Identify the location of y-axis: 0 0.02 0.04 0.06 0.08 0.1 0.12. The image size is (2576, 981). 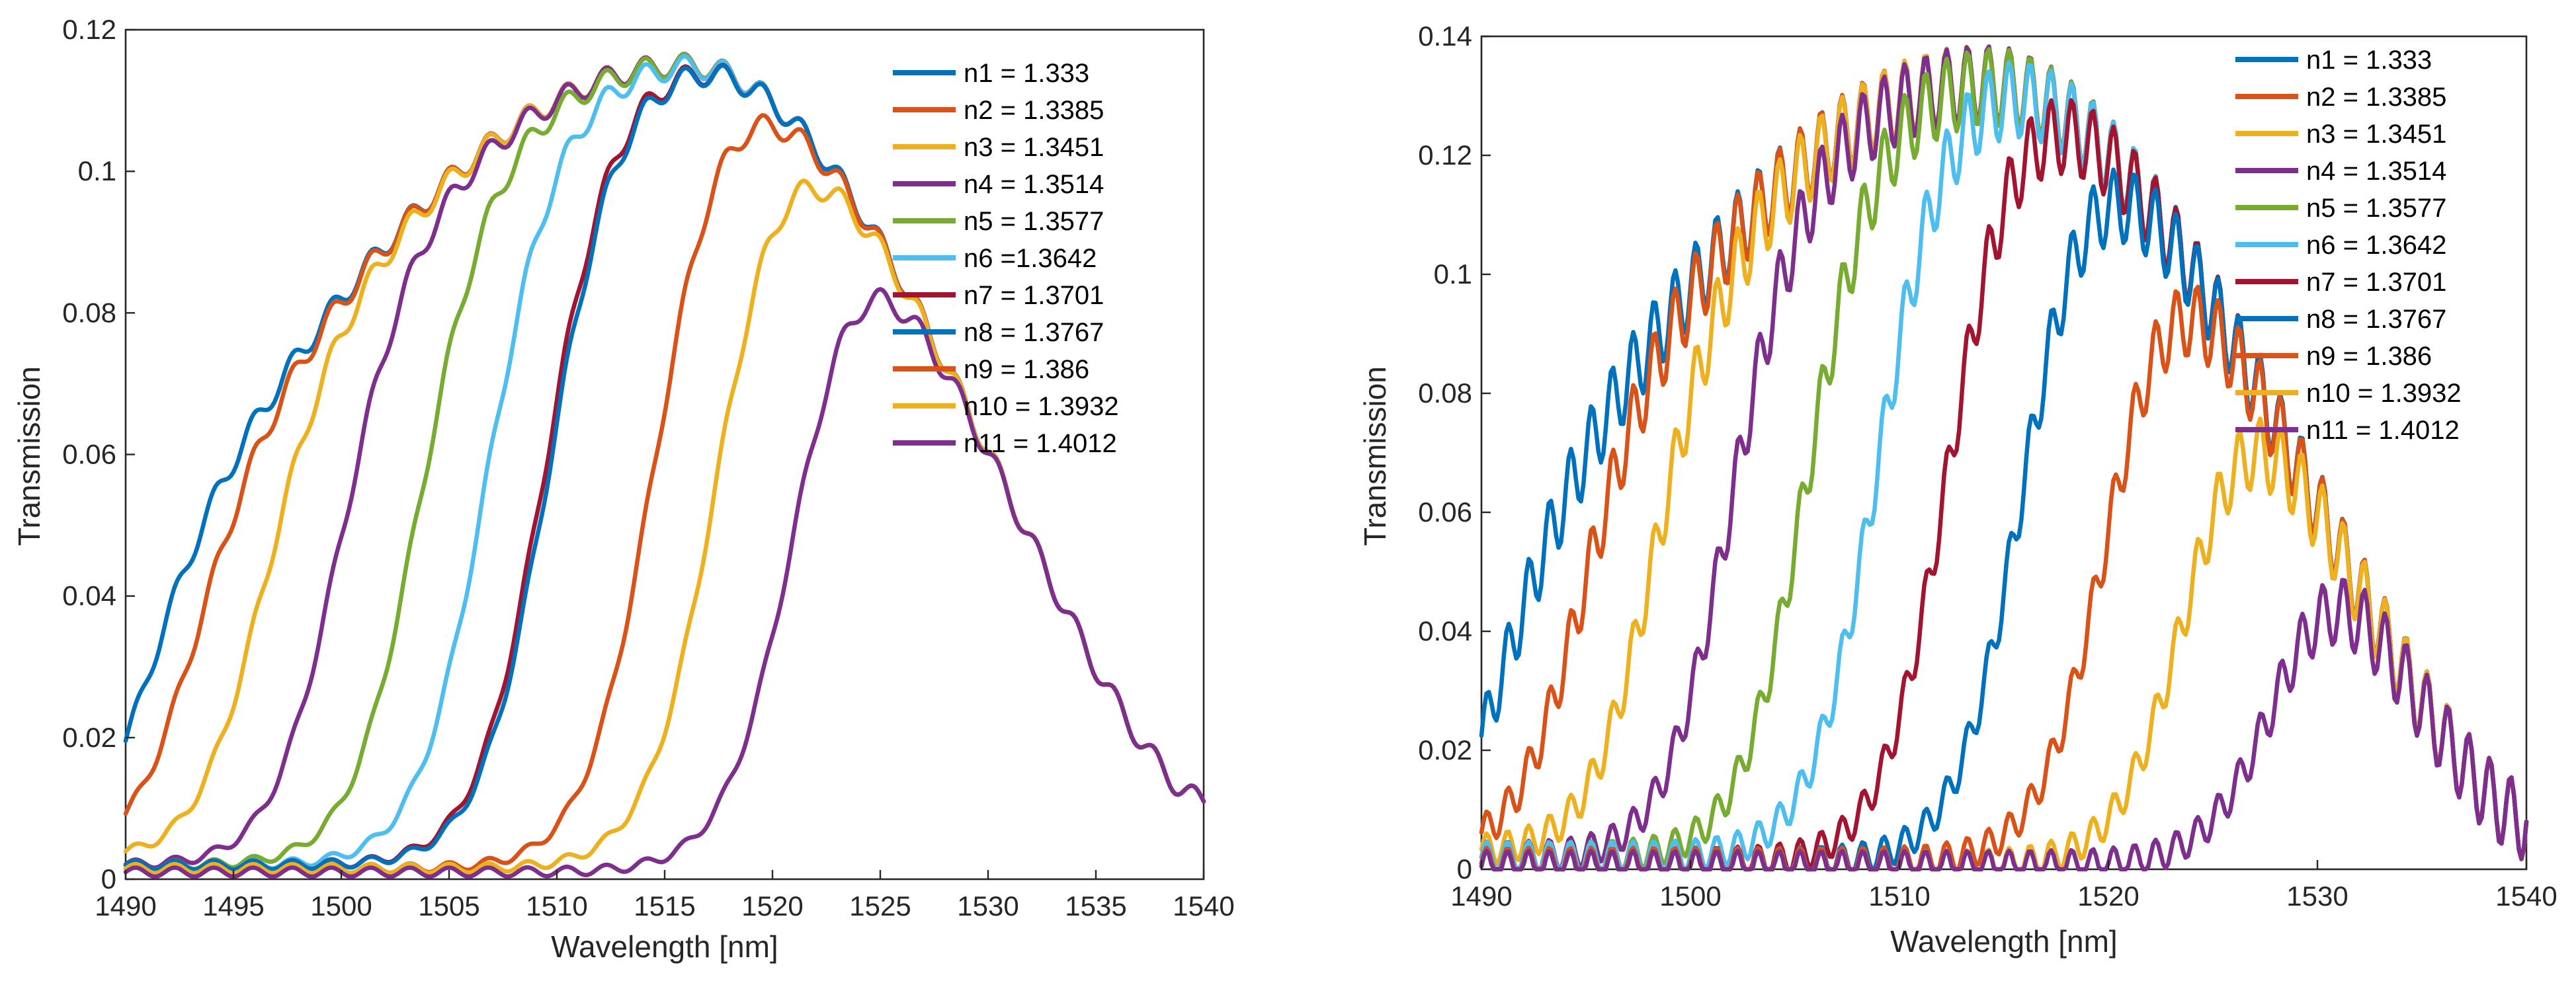
(98, 454).